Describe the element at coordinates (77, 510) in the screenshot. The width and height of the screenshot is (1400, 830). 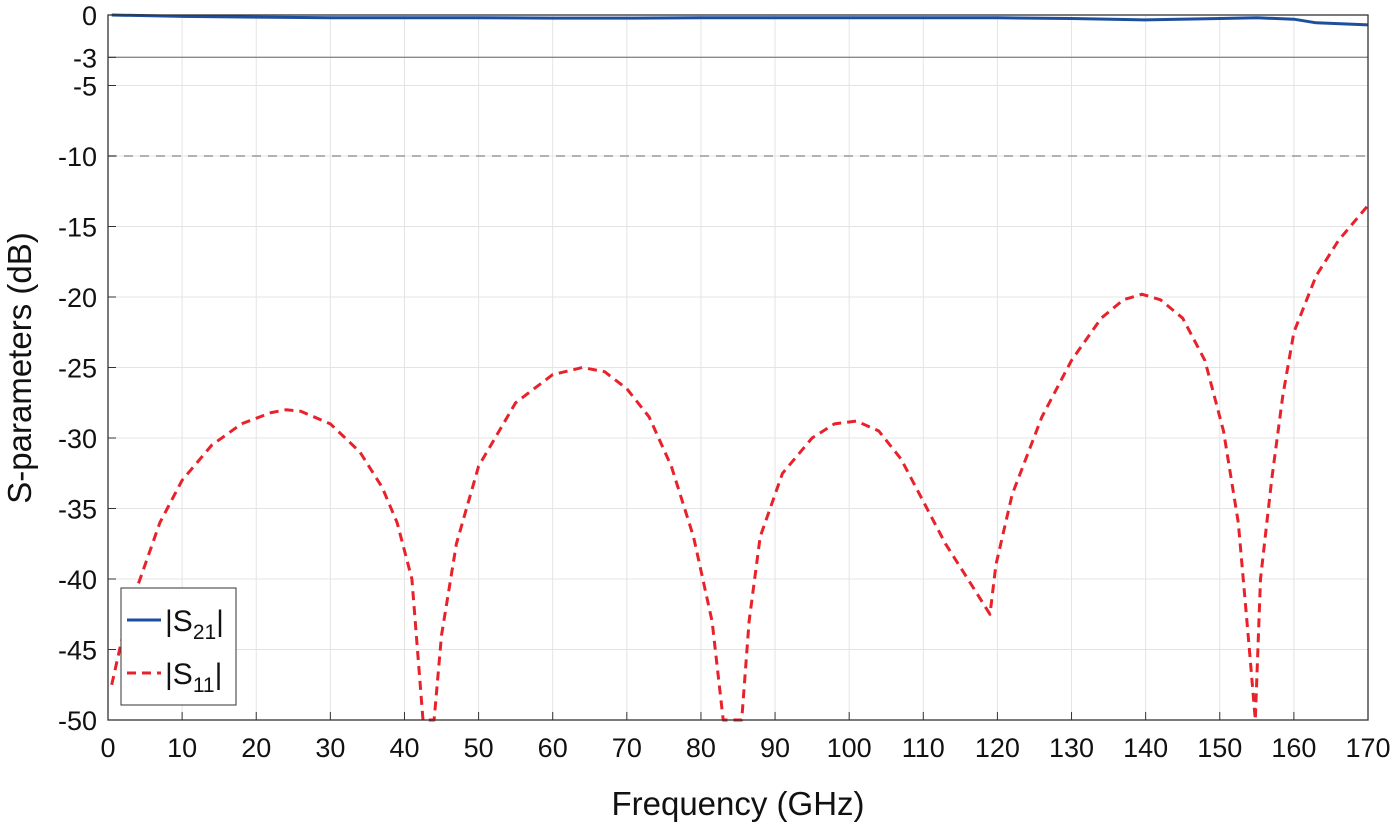
I see `y-tick-label: -35` at that location.